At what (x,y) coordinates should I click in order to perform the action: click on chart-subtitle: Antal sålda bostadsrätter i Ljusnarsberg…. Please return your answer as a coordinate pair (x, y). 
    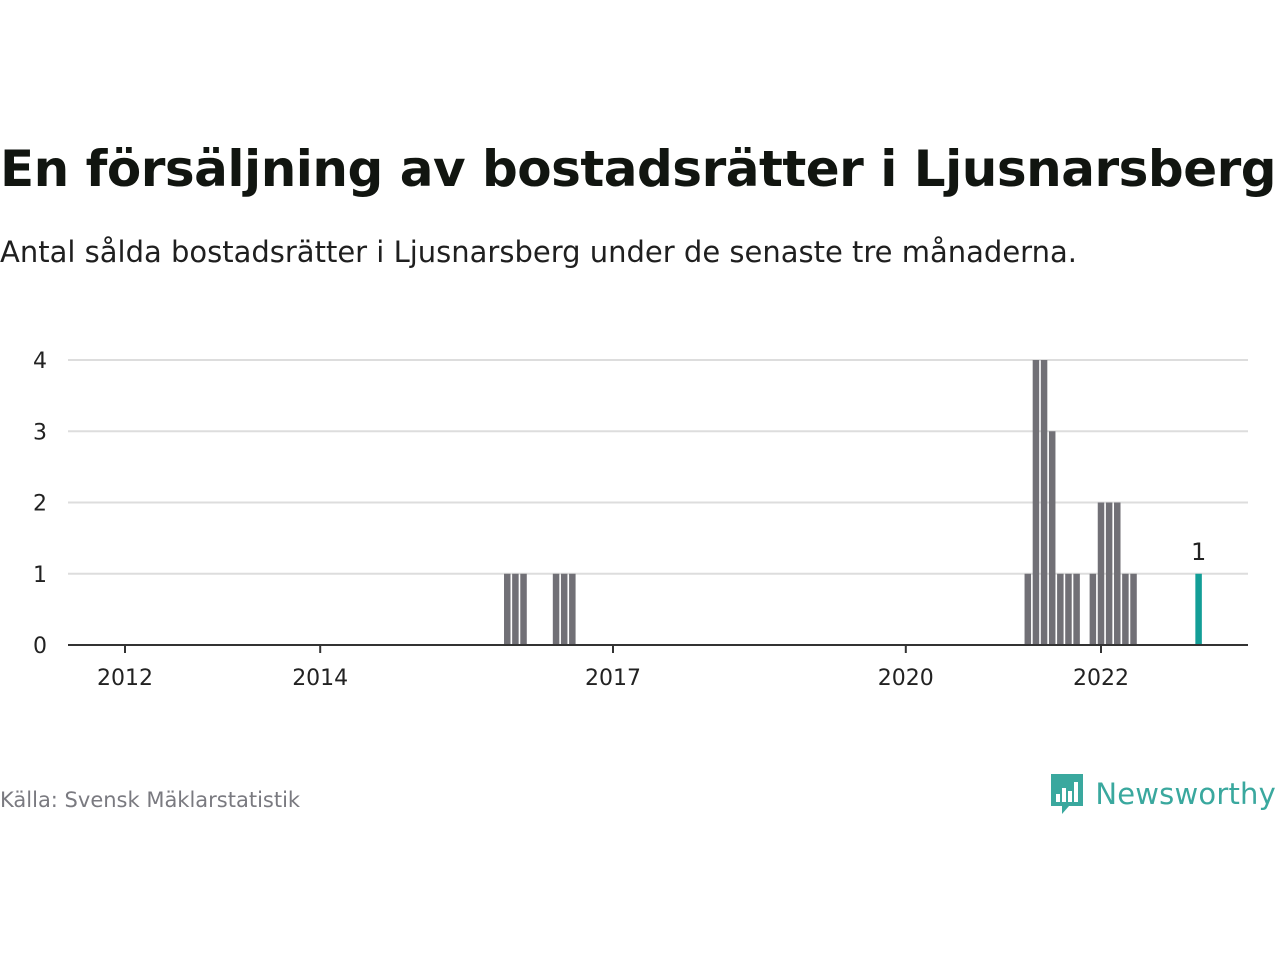
    Looking at the image, I should click on (538, 252).